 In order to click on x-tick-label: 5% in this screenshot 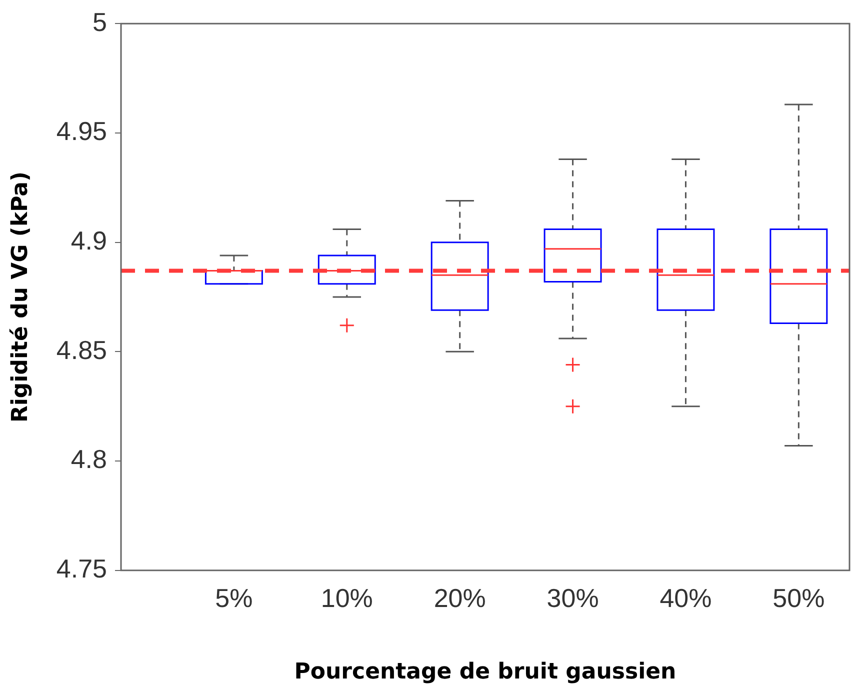, I will do `click(234, 598)`.